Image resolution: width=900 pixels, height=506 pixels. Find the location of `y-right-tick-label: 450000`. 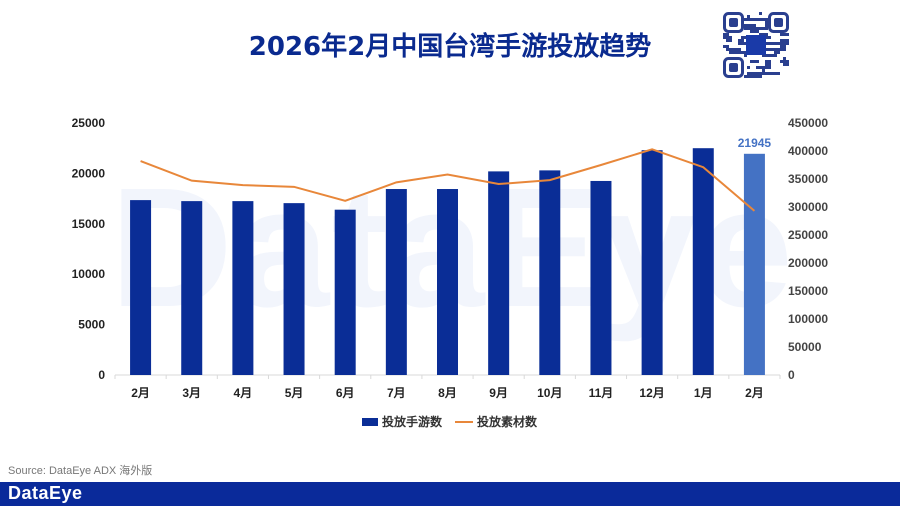

y-right-tick-label: 450000 is located at coordinates (808, 123).